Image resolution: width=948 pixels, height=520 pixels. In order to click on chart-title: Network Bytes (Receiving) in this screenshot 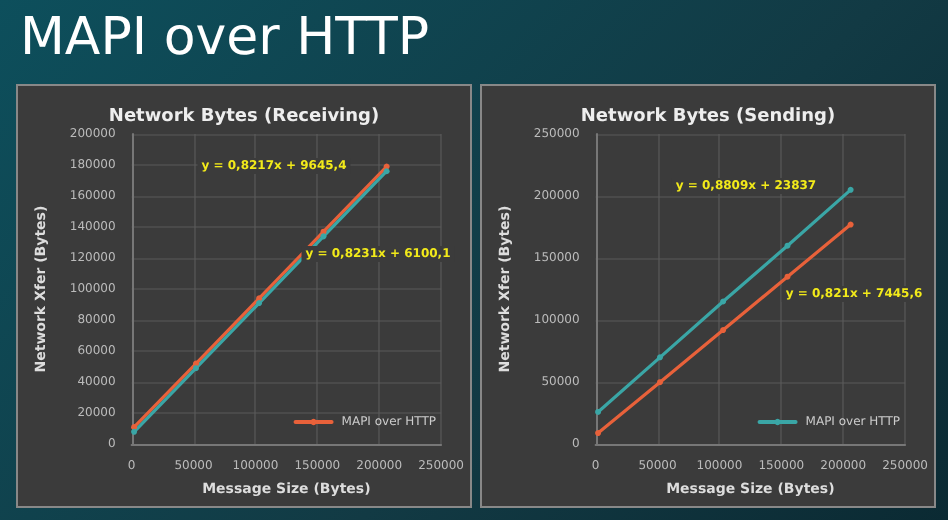, I will do `click(244, 117)`.